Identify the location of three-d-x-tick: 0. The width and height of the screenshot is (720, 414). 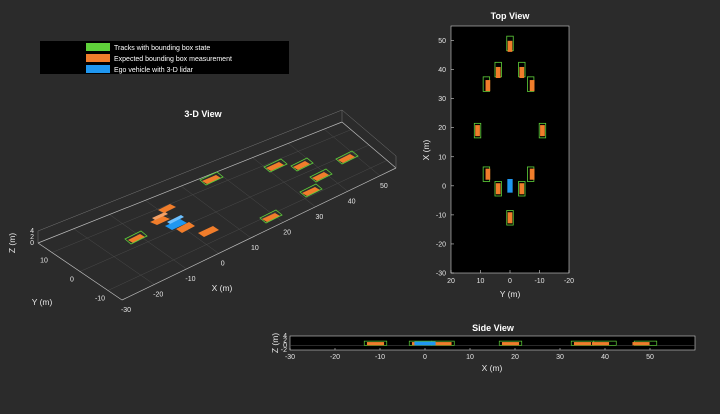
(223, 263).